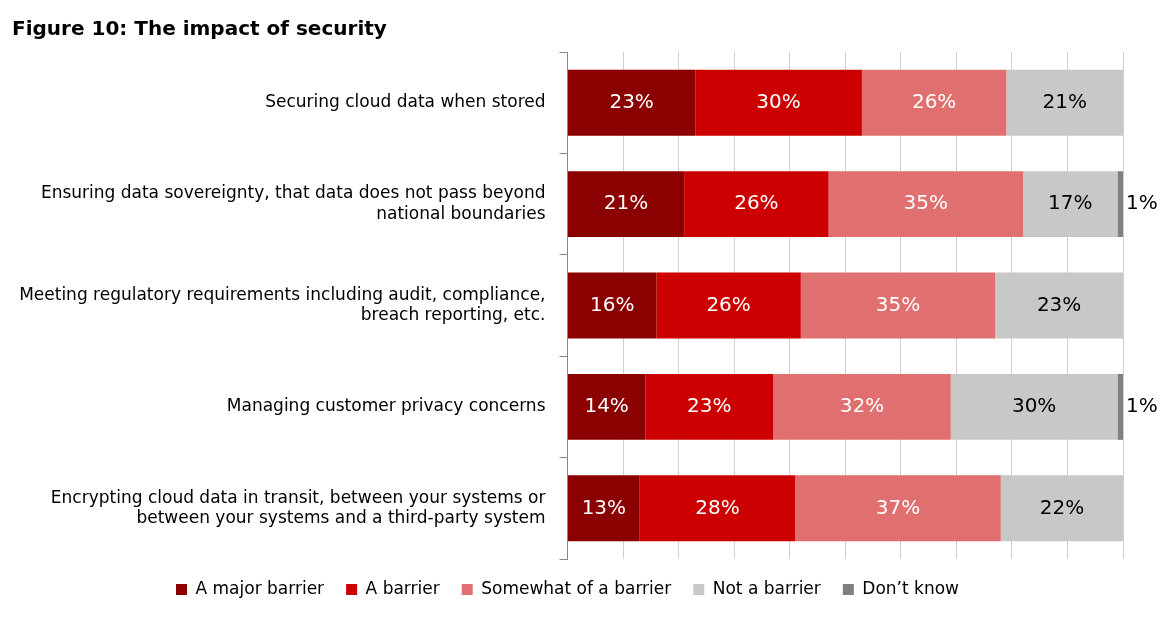  What do you see at coordinates (282, 304) in the screenshot?
I see `y-tick-label: Meeting regulatory requirements including audit, compliance, breach reporting, etc.` at bounding box center [282, 304].